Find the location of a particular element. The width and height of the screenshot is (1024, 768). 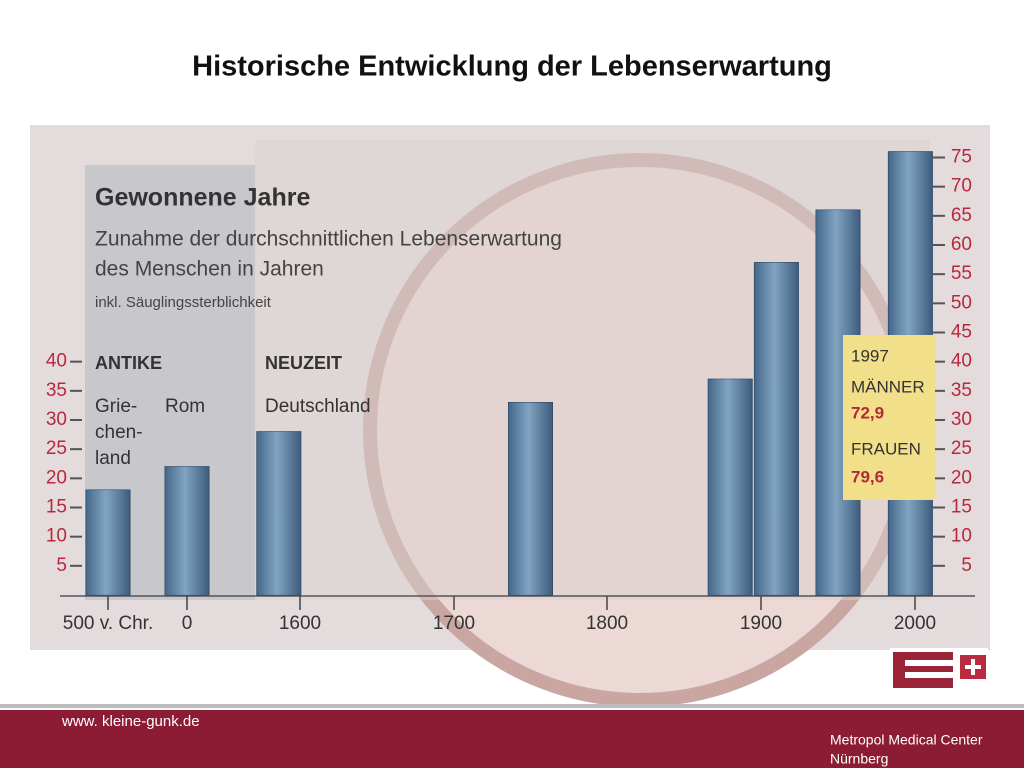

y-tick-label: 35 is located at coordinates (961, 390).